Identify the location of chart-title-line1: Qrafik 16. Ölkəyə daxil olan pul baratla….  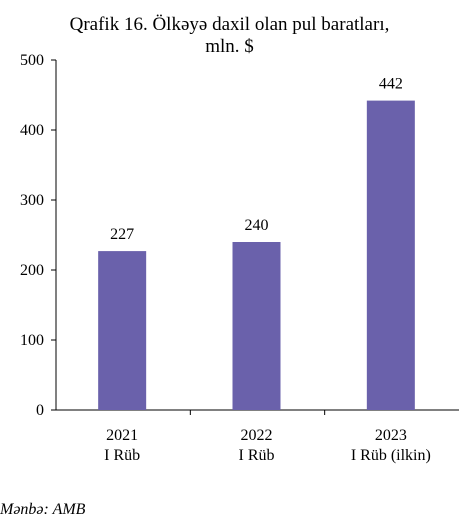
(229, 24).